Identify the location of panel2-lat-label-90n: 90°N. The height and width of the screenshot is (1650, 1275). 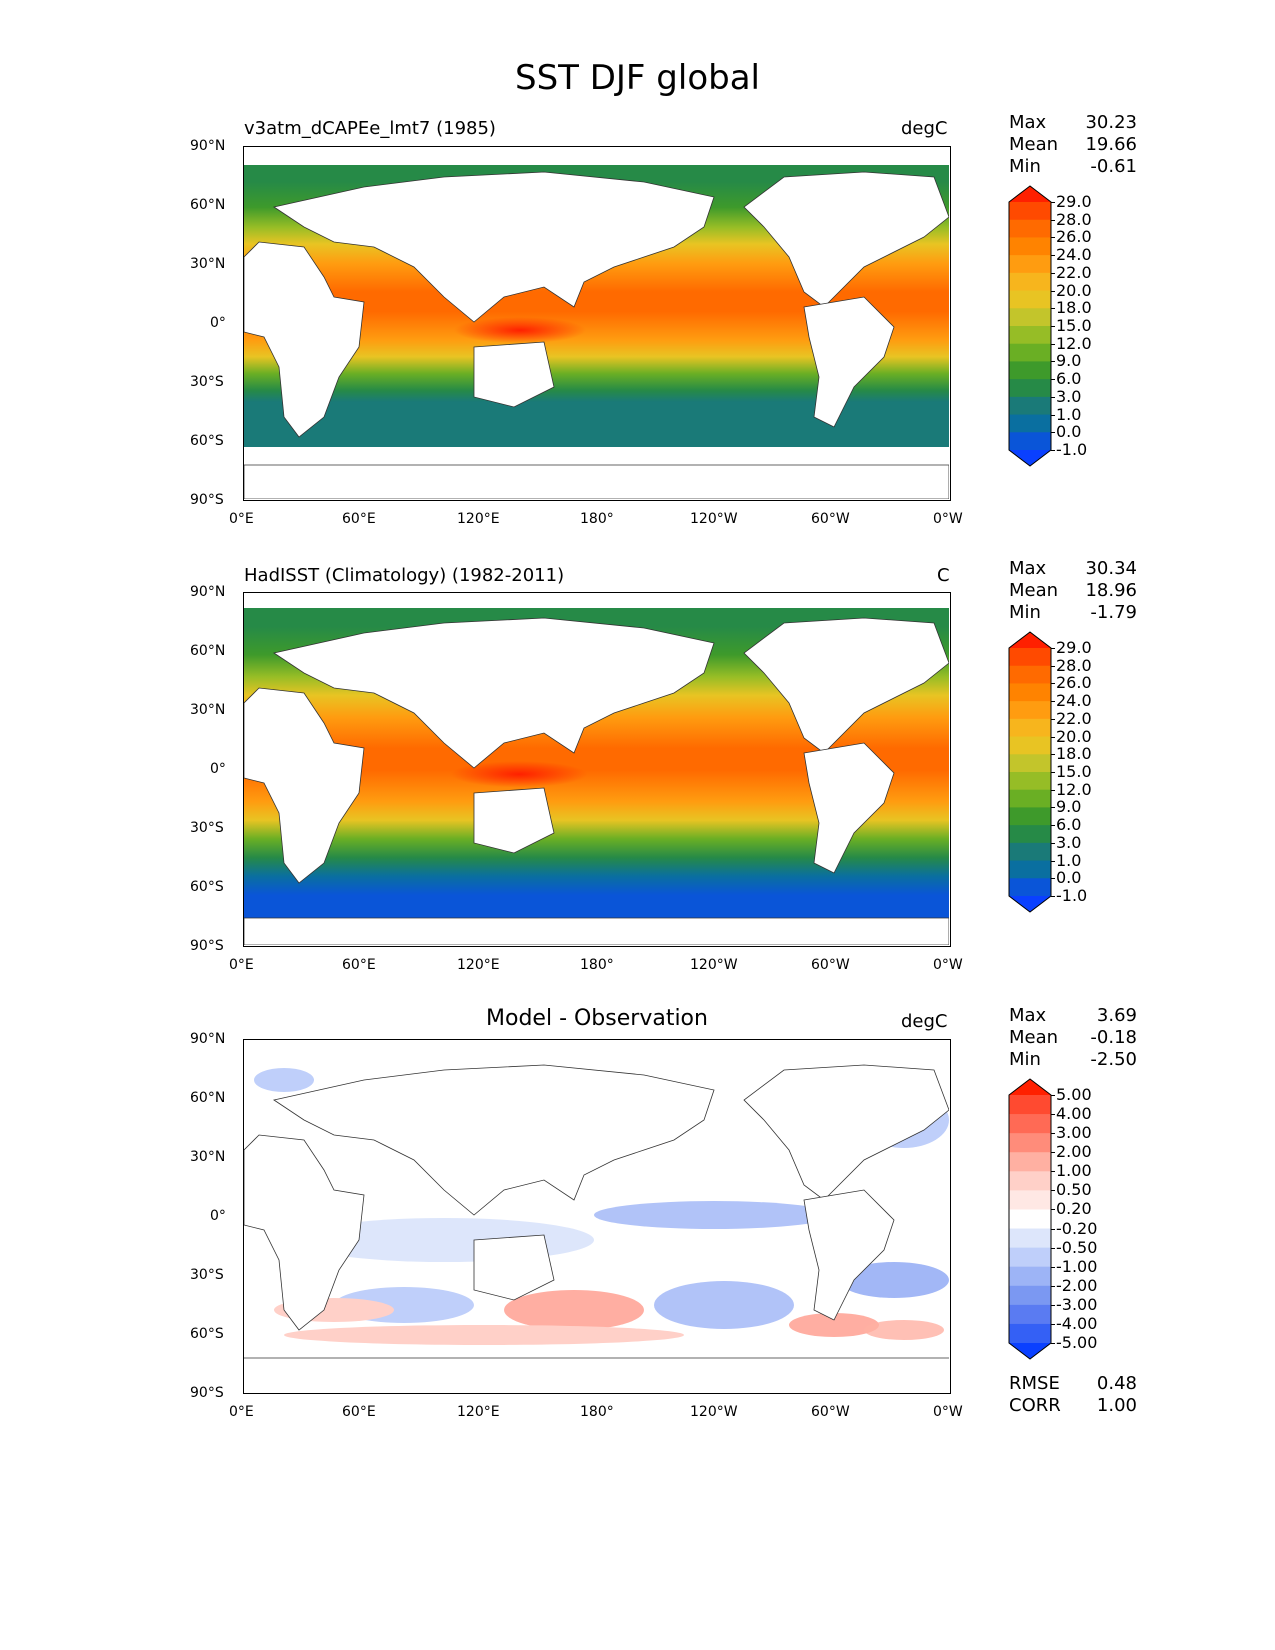
(208, 592).